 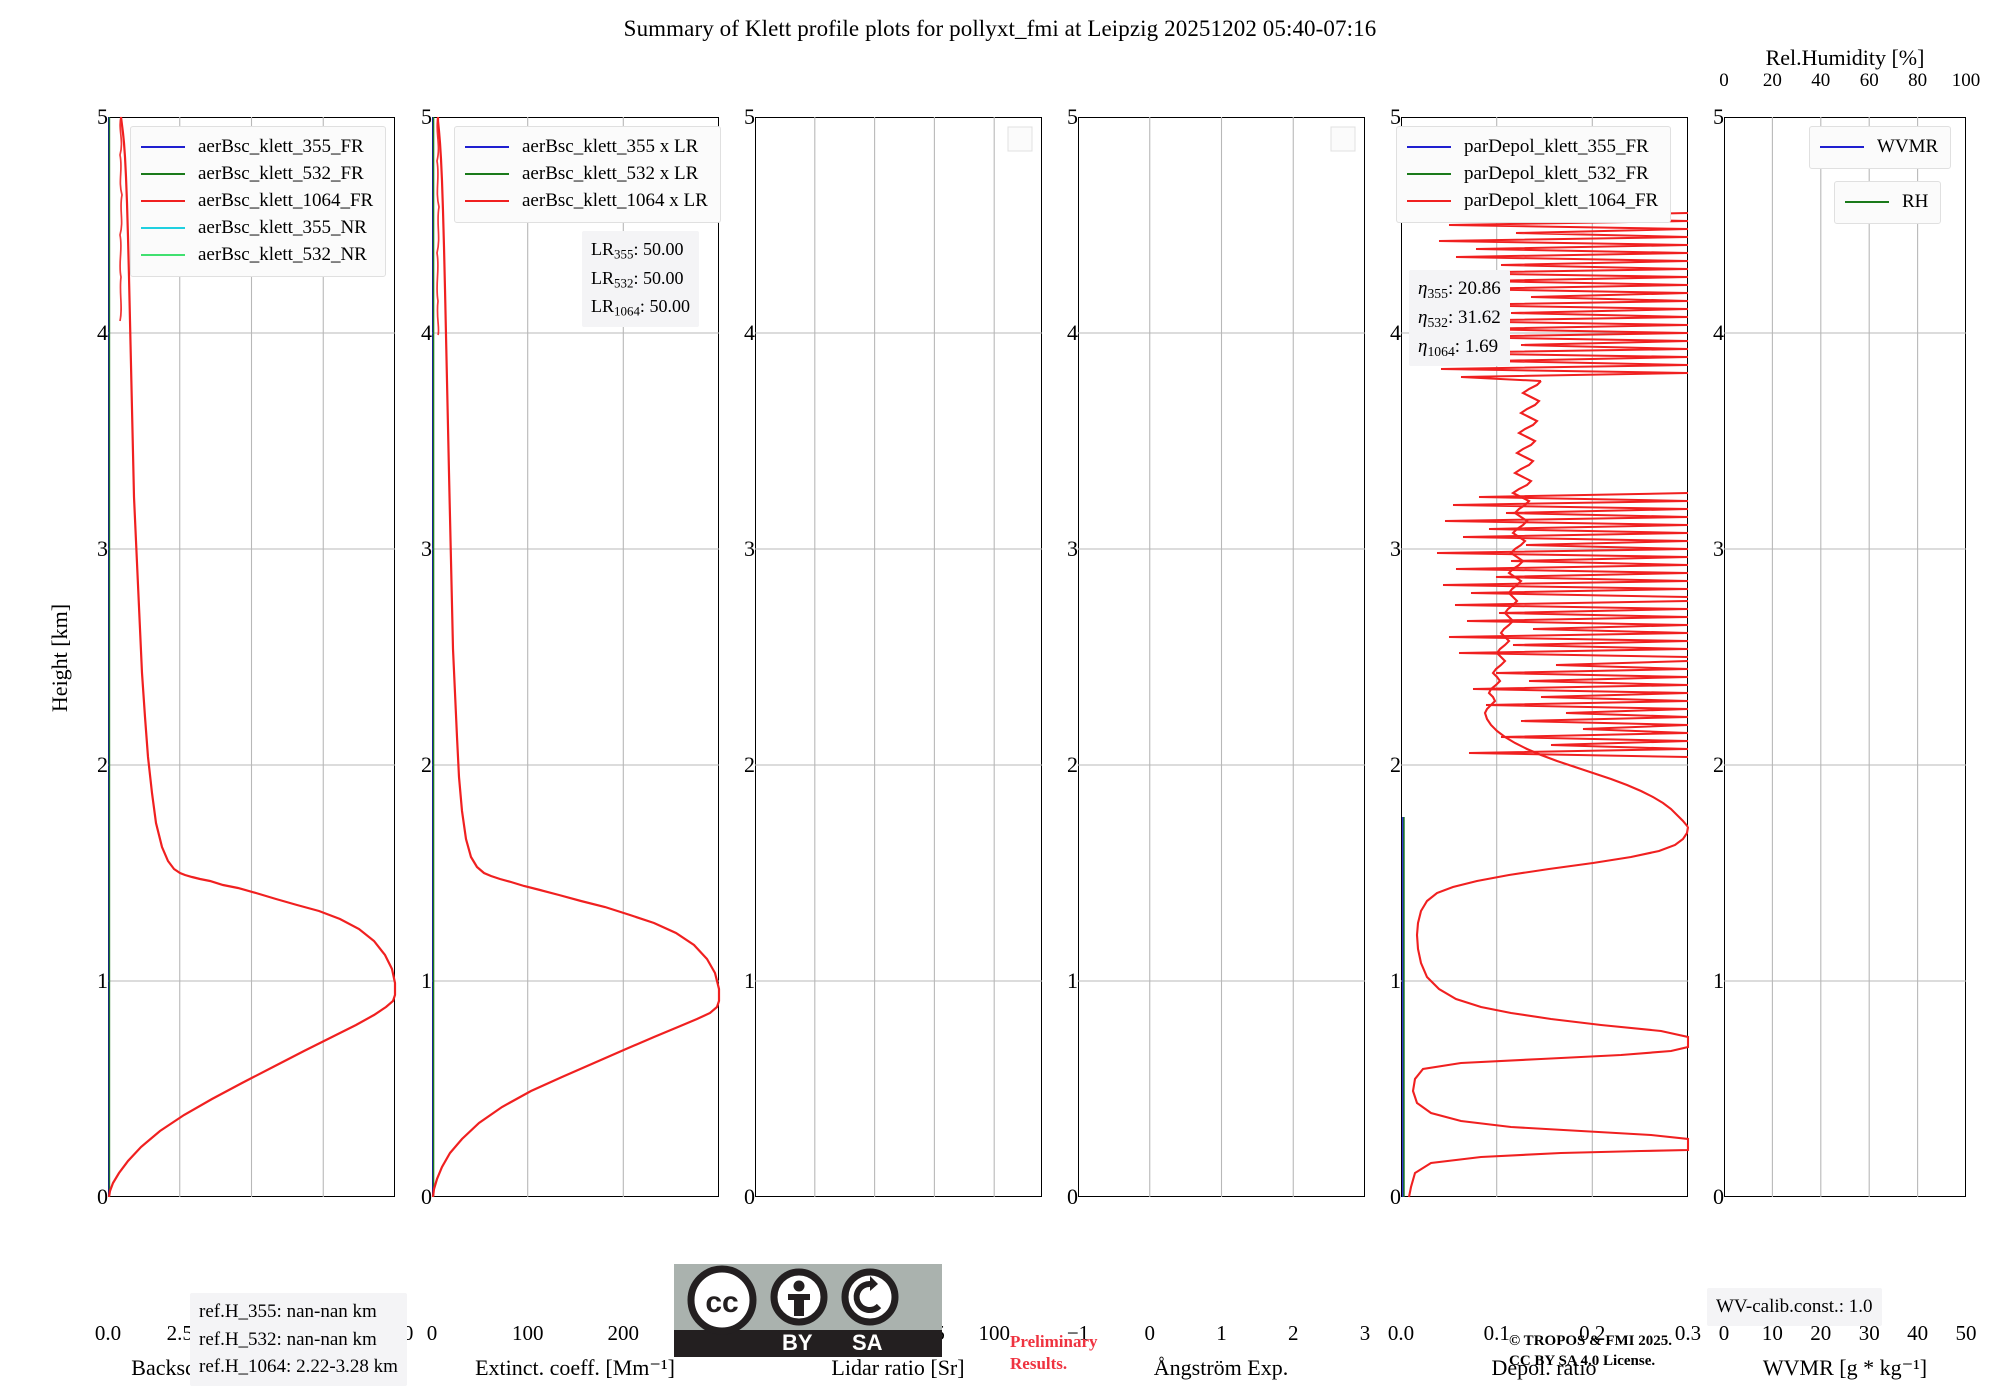 What do you see at coordinates (610, 173) in the screenshot?
I see `legend-label: aerBsc_klett_532 x LR` at bounding box center [610, 173].